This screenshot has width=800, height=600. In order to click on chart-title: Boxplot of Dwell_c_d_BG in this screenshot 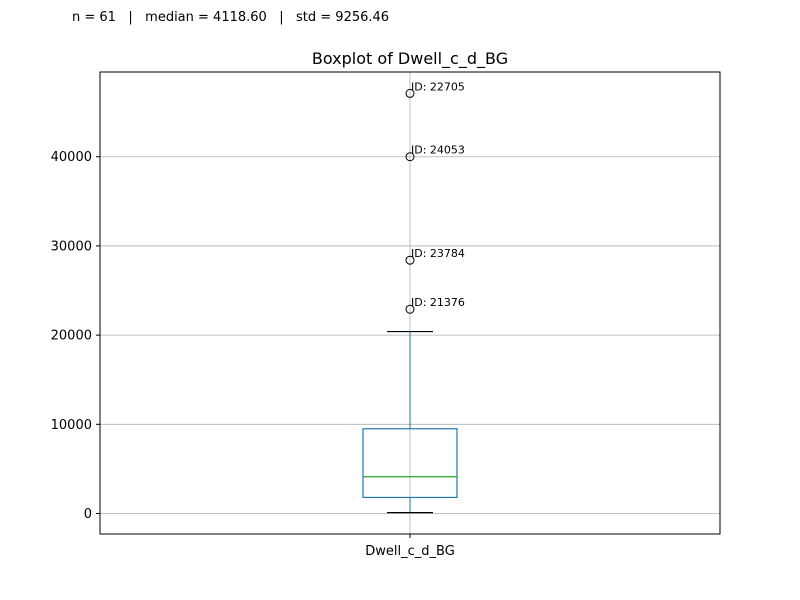, I will do `click(410, 59)`.